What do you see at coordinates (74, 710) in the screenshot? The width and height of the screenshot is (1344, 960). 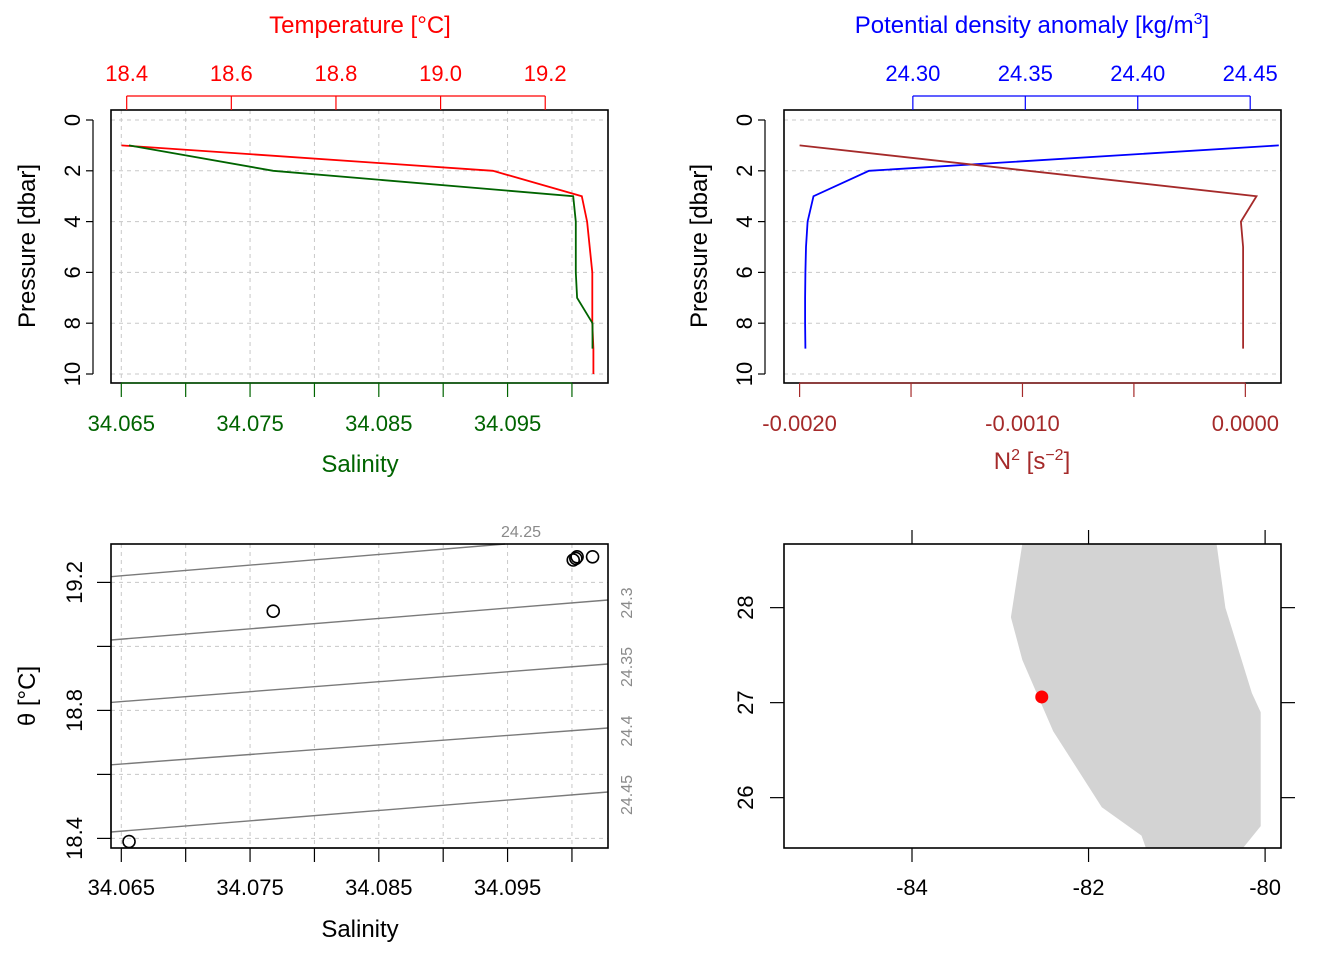 I see `y-tick-label: 18.8` at bounding box center [74, 710].